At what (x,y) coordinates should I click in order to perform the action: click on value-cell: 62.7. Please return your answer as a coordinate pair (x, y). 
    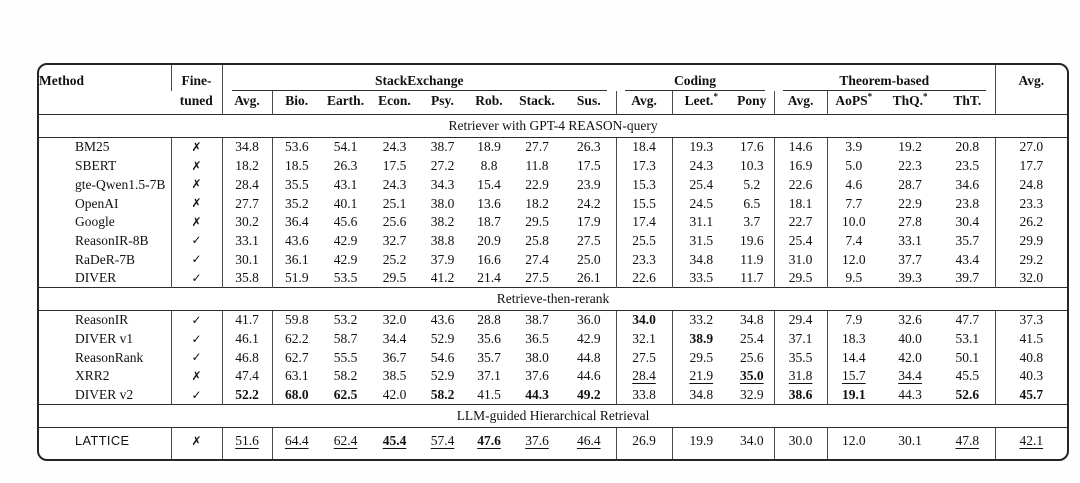
    Looking at the image, I should click on (296, 357).